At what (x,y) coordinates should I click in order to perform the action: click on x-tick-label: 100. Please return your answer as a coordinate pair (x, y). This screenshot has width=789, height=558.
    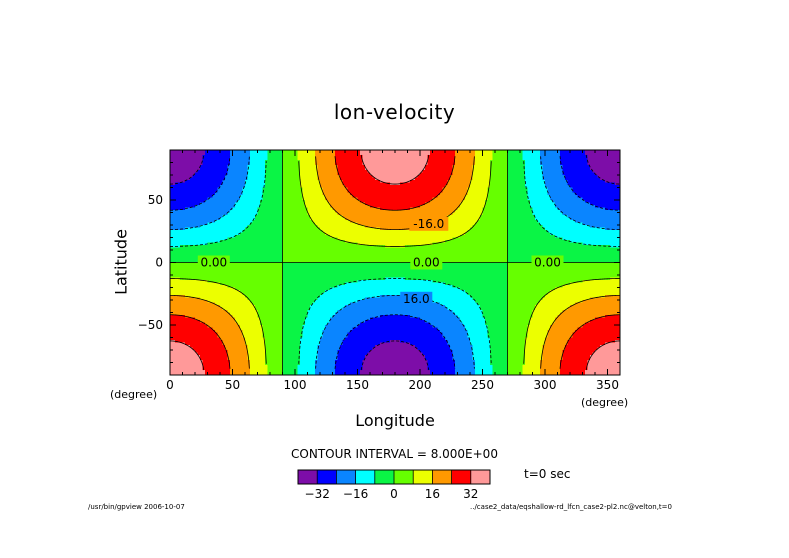
    Looking at the image, I should click on (295, 385).